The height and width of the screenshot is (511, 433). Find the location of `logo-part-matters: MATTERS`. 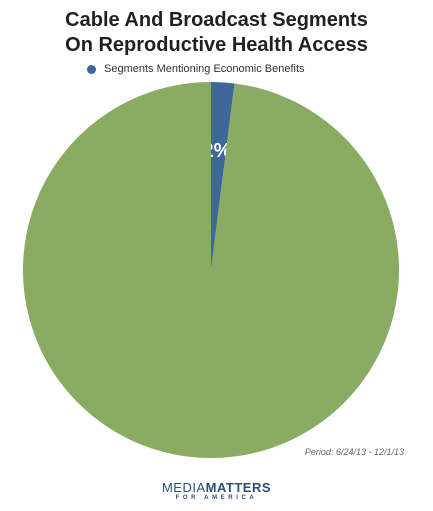

logo-part-matters: MATTERS is located at coordinates (238, 487).